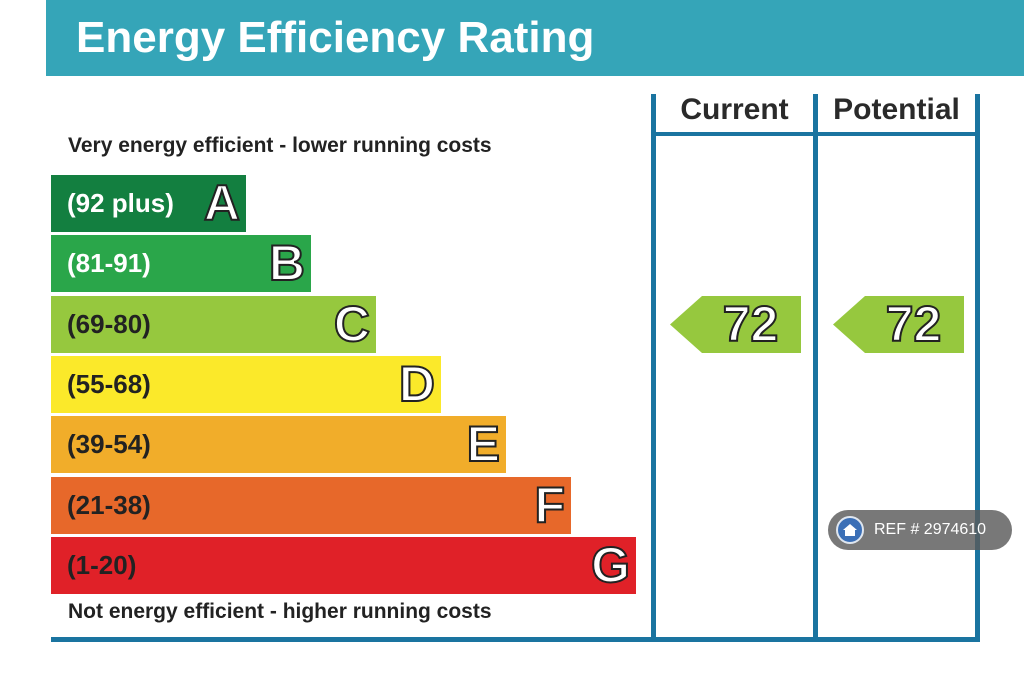 The height and width of the screenshot is (680, 1024). What do you see at coordinates (751, 324) in the screenshot?
I see `current-rating-value: 72` at bounding box center [751, 324].